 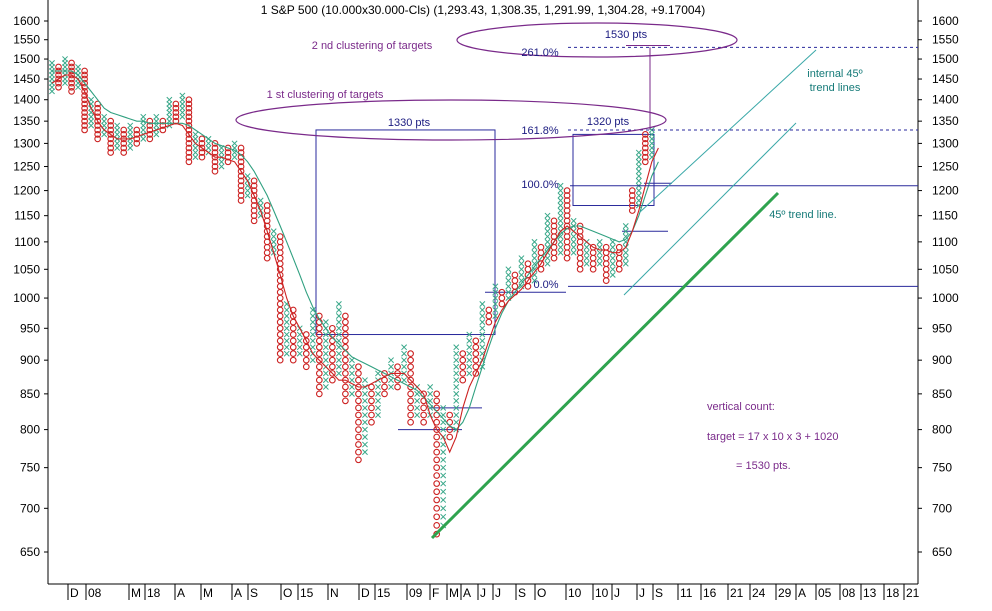 What do you see at coordinates (307, 593) in the screenshot?
I see `x-tick-label: 15` at bounding box center [307, 593].